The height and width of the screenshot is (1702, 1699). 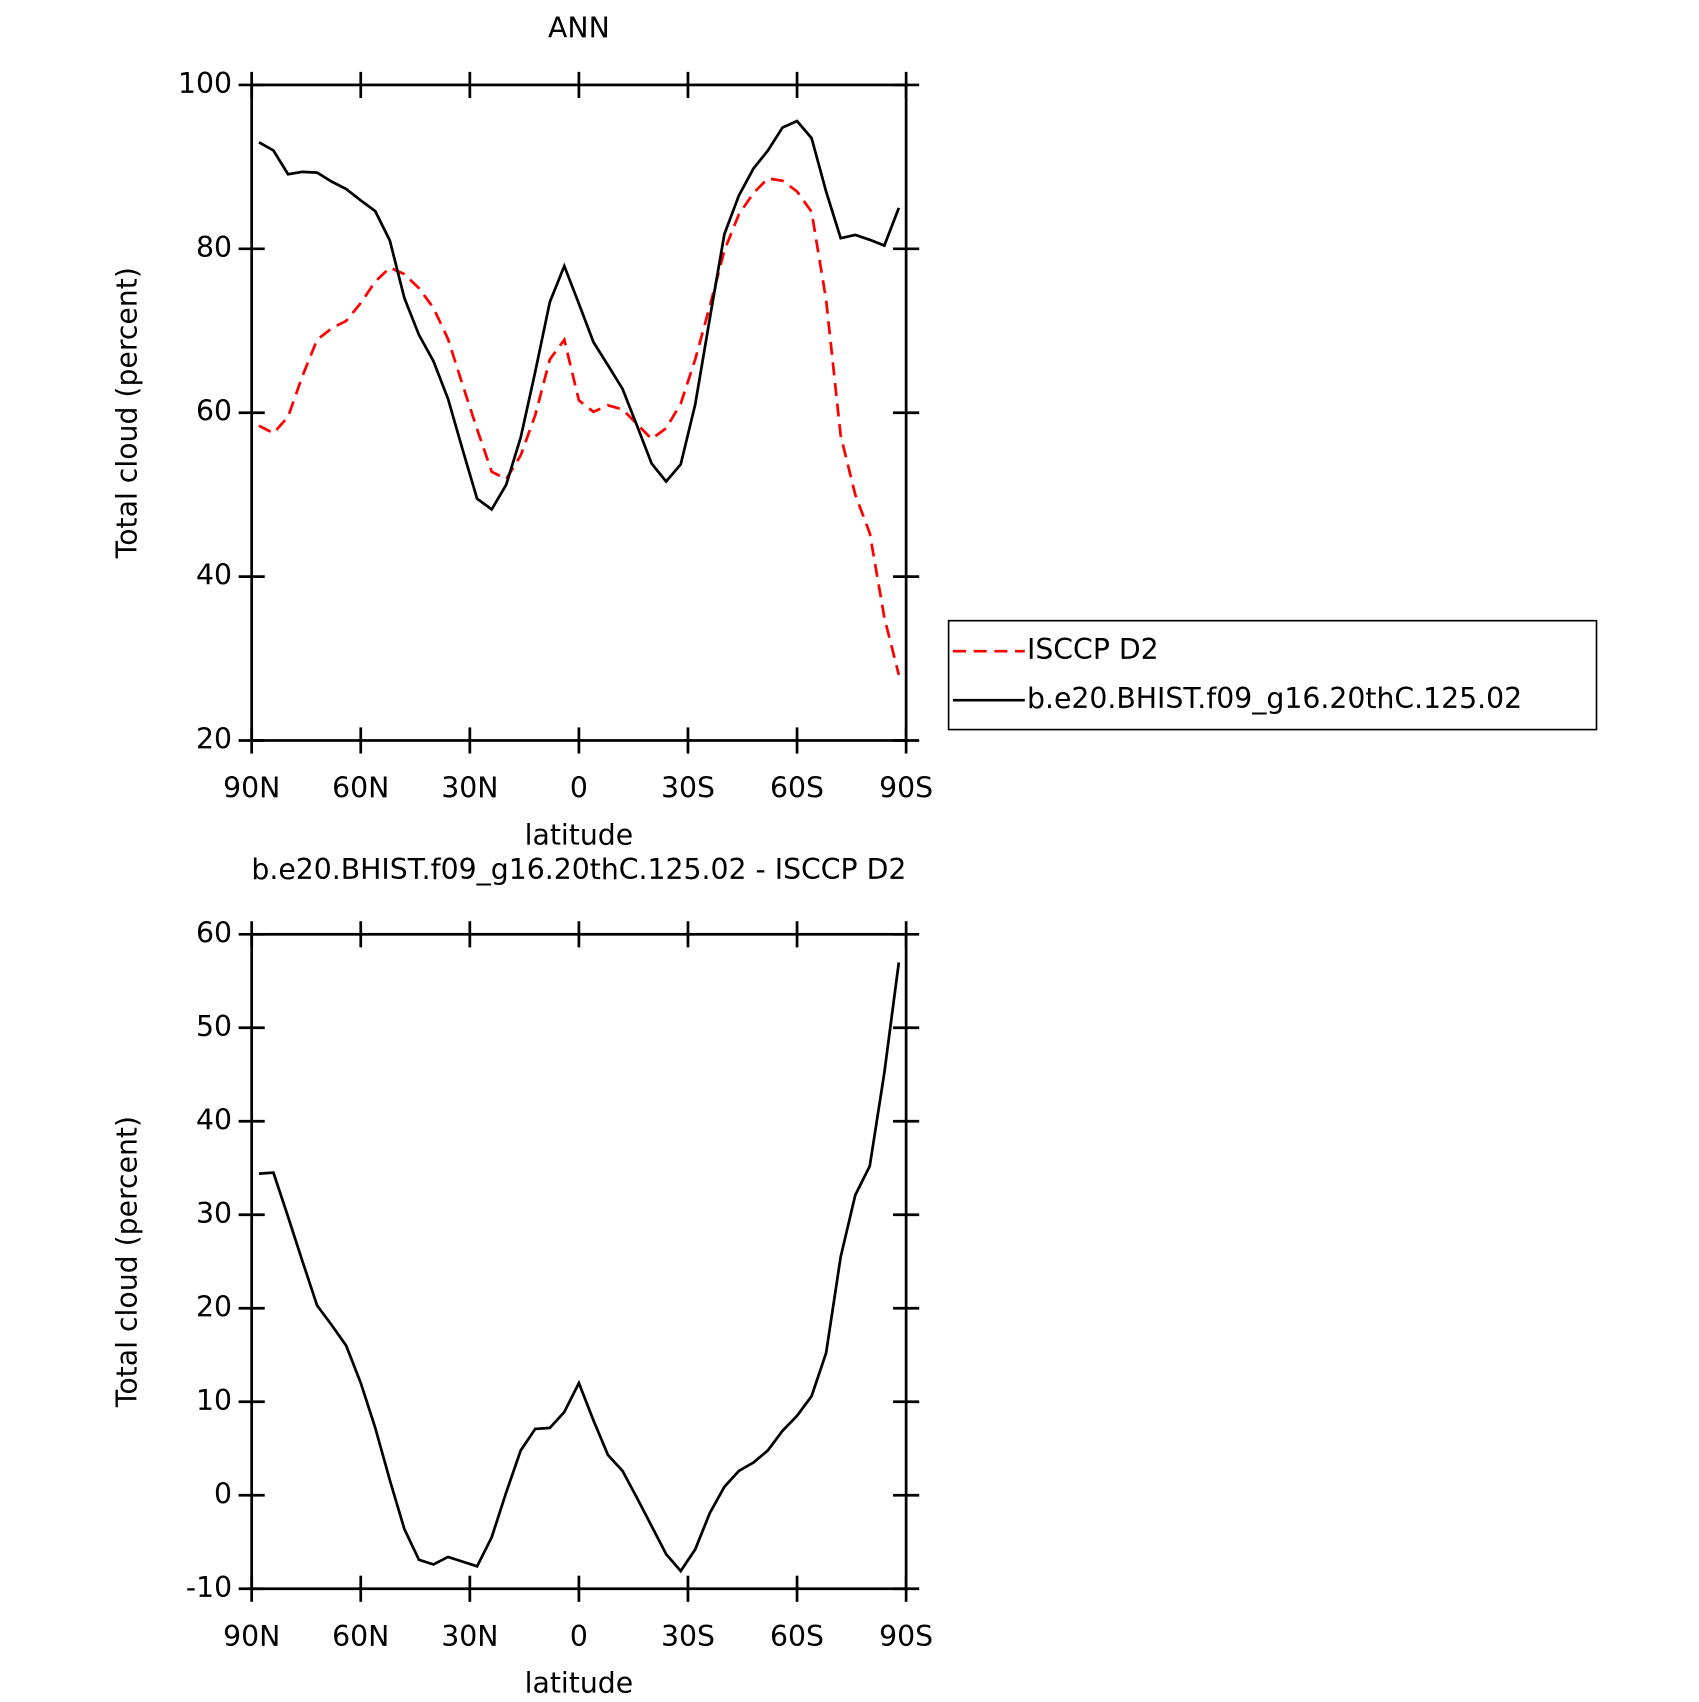 What do you see at coordinates (214, 1400) in the screenshot?
I see `y-tick-label: 10` at bounding box center [214, 1400].